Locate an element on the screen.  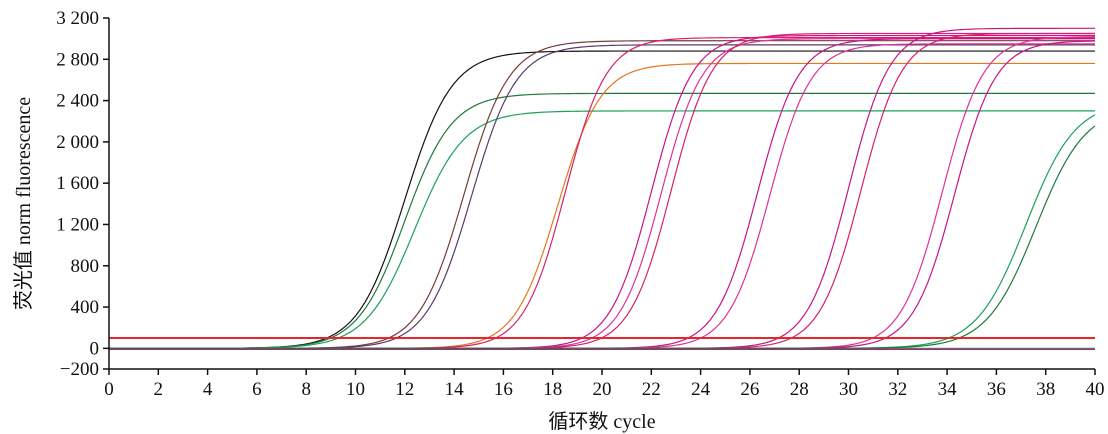
y-tick-label: 400 is located at coordinates (85, 307).